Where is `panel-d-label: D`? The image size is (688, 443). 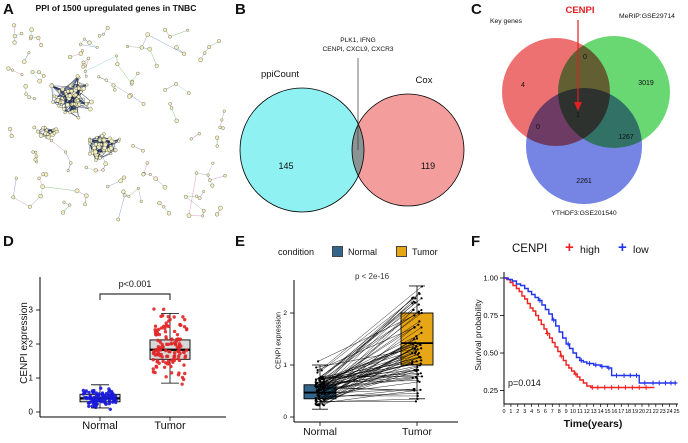 panel-d-label: D is located at coordinates (8, 241).